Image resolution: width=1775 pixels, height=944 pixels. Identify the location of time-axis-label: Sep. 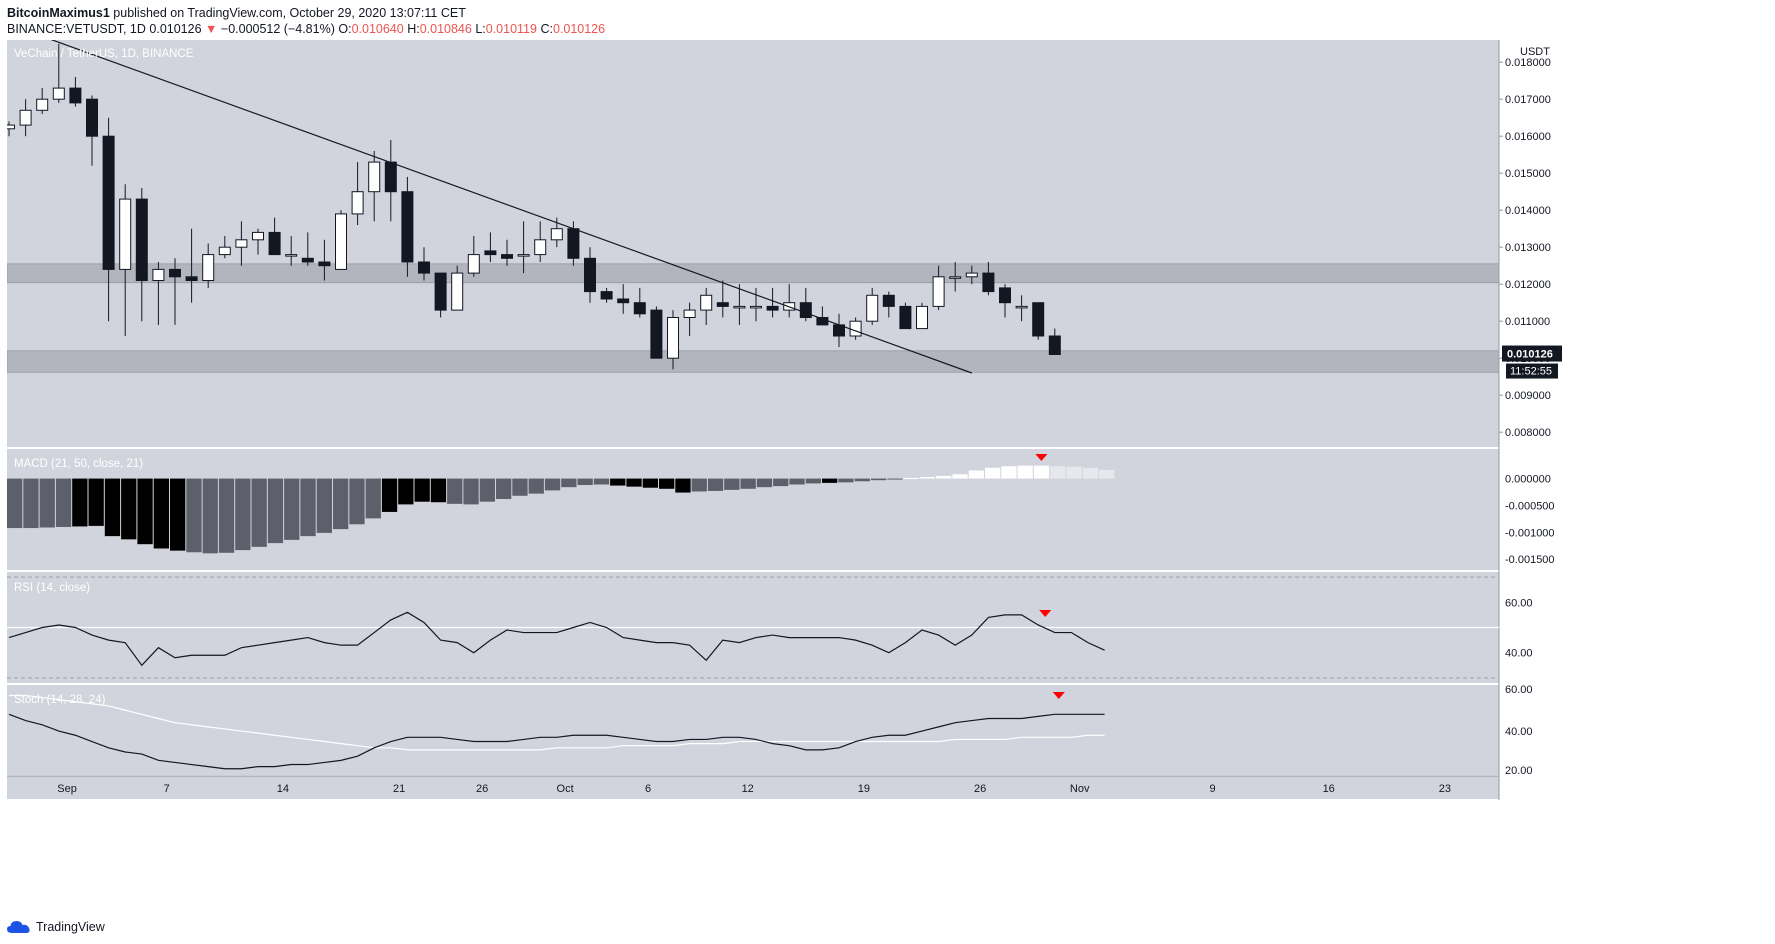
(67, 789).